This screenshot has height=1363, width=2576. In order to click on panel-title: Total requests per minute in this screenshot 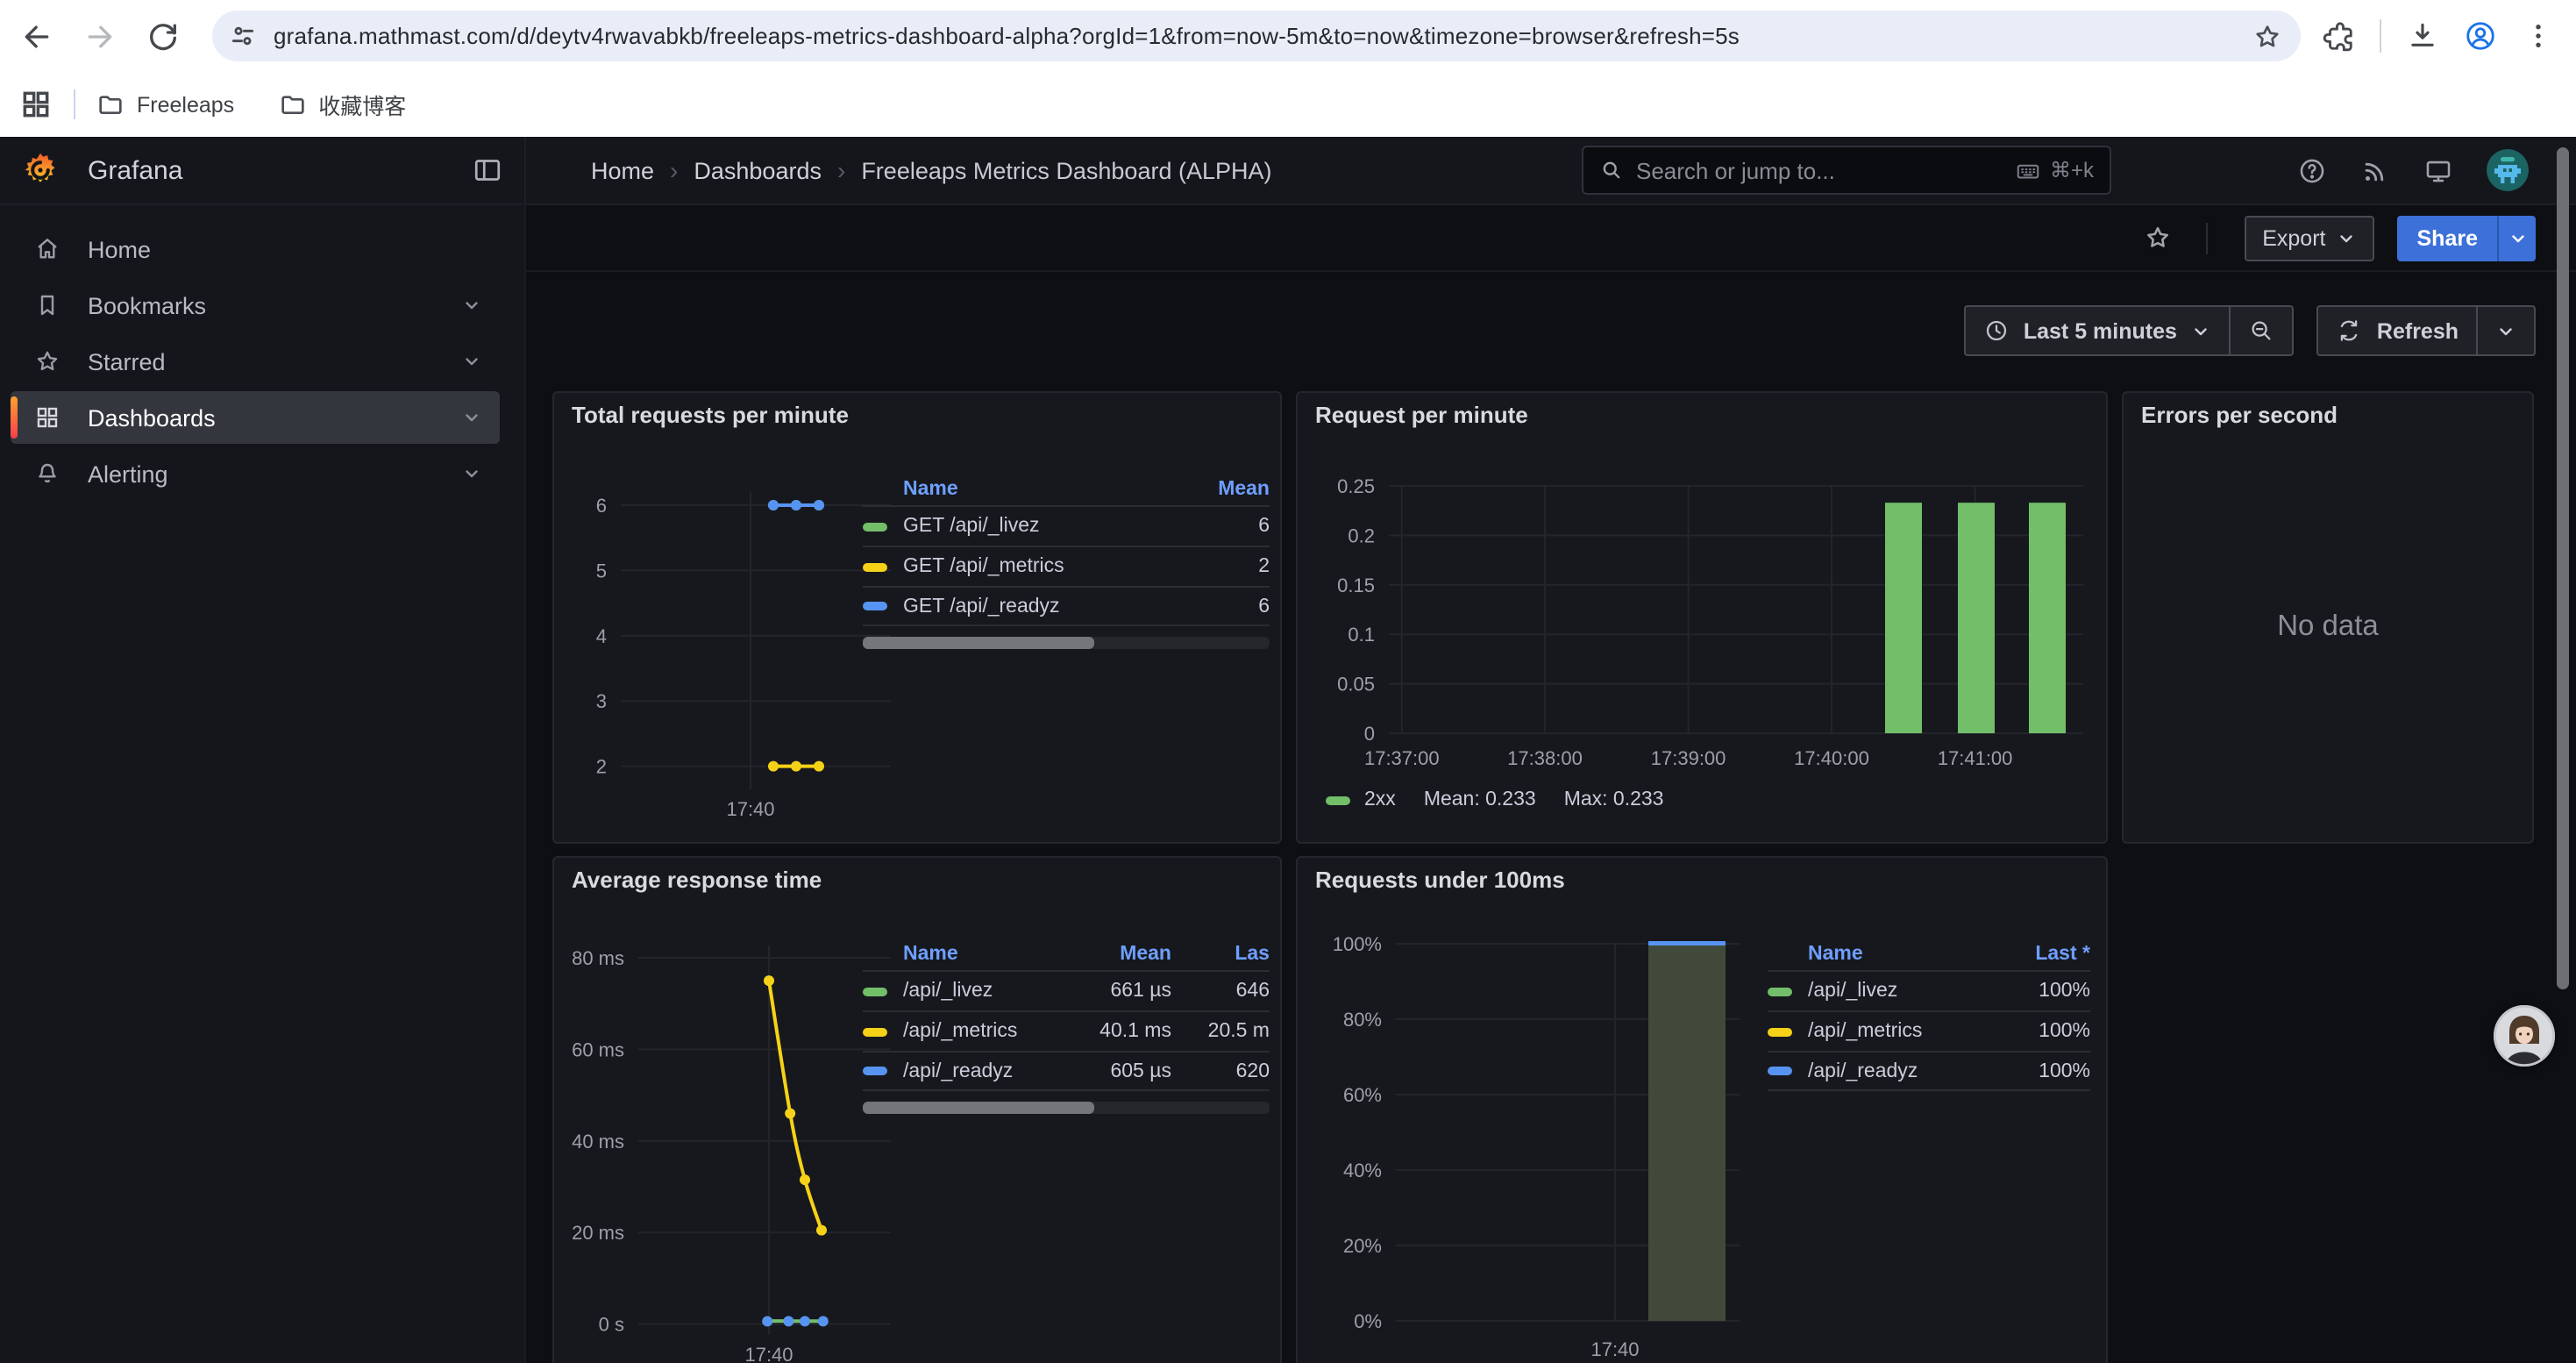, I will do `click(710, 415)`.